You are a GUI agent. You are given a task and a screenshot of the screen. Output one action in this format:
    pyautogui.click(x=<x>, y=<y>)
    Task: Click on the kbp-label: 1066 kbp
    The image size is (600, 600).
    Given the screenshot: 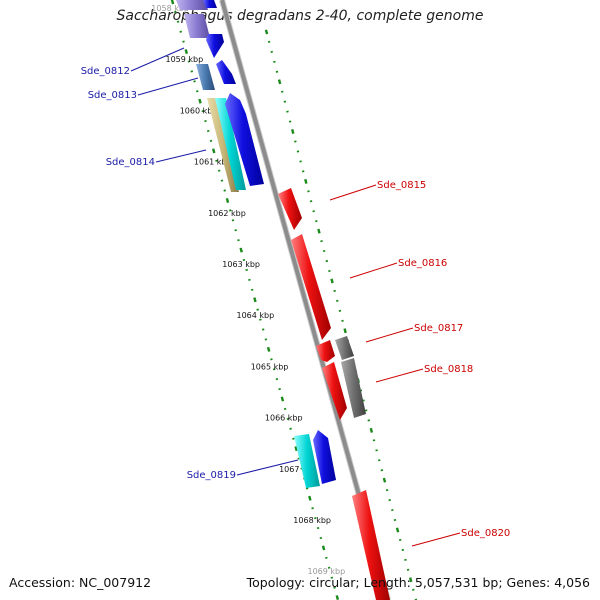 What is the action you would take?
    pyautogui.click(x=284, y=418)
    